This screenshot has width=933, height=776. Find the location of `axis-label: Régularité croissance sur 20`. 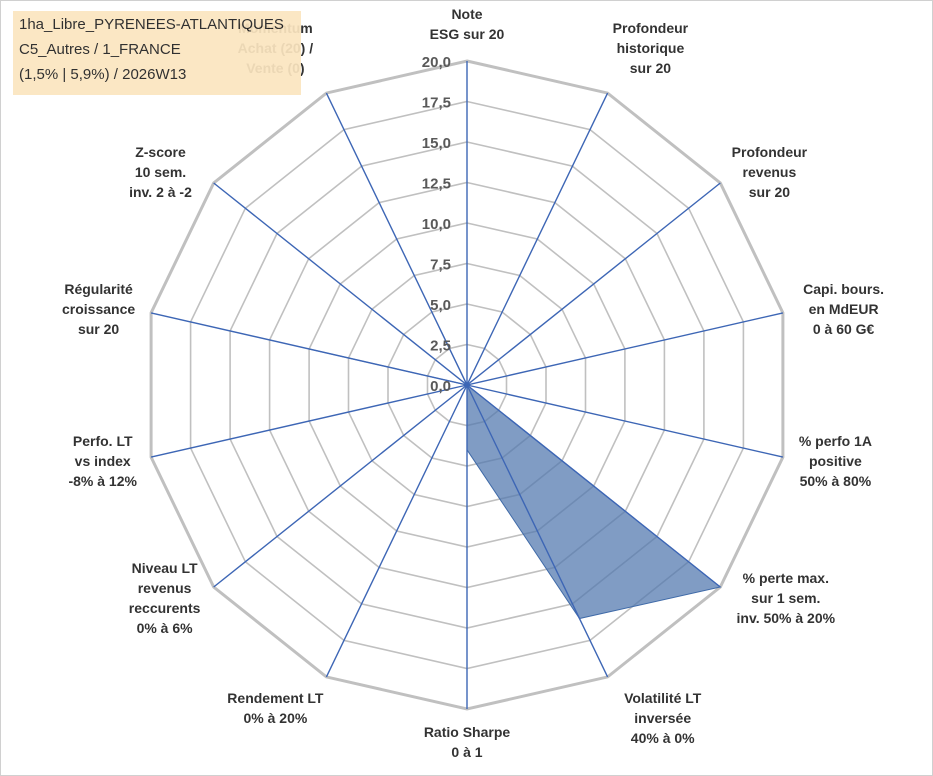

axis-label: Régularité croissance sur 20 is located at coordinates (98, 309).